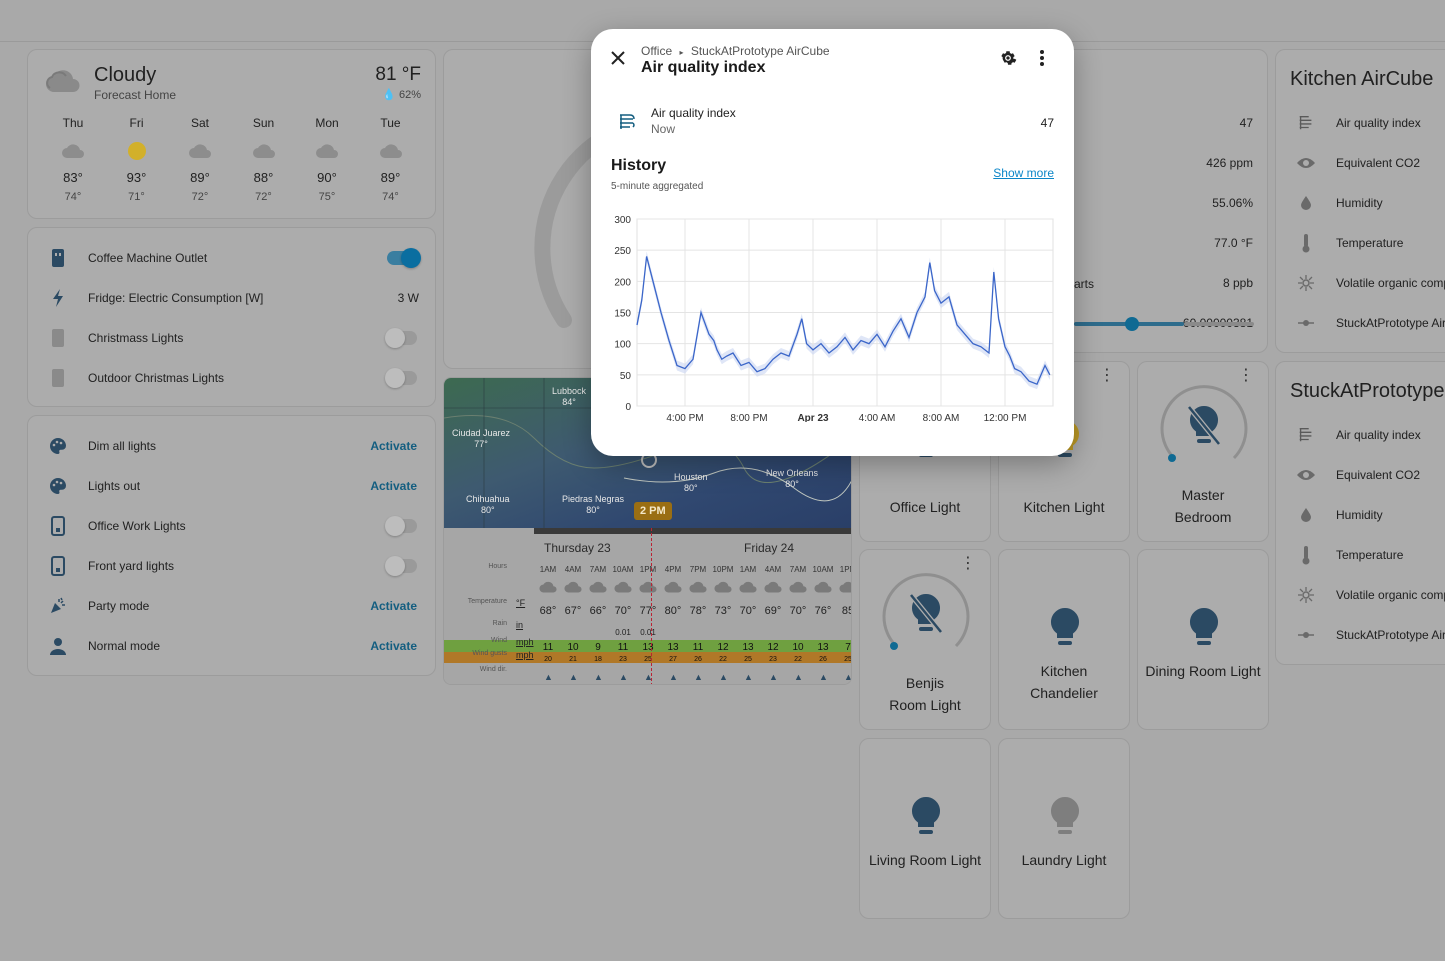 The image size is (1445, 961). Describe the element at coordinates (877, 417) in the screenshot. I see `x-tick-label: 4:00 AM` at that location.